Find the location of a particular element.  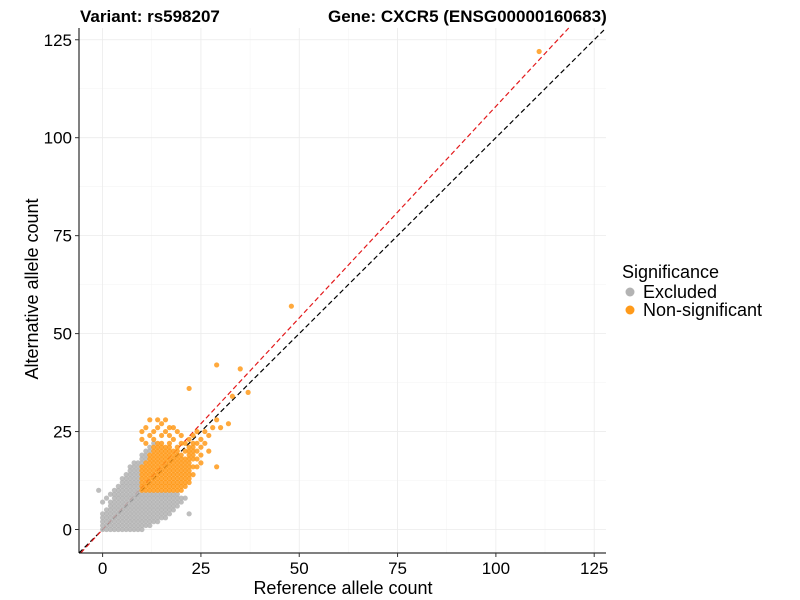

legend-label-non-significant: Non-significant is located at coordinates (702, 310).